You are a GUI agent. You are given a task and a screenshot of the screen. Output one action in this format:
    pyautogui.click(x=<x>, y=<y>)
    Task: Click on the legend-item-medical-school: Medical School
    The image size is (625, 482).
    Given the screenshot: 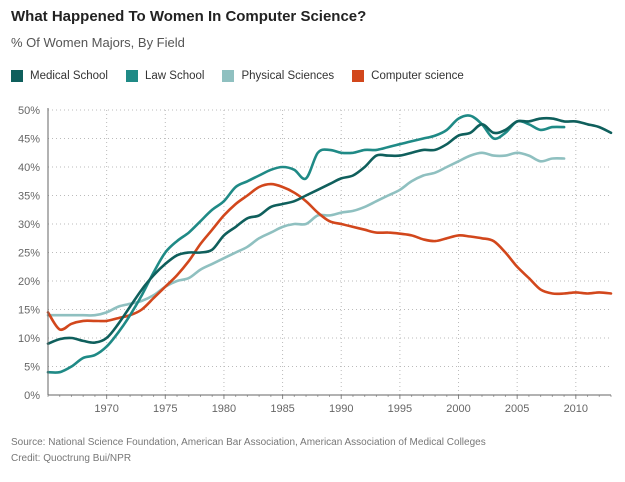 What is the action you would take?
    pyautogui.click(x=59, y=76)
    